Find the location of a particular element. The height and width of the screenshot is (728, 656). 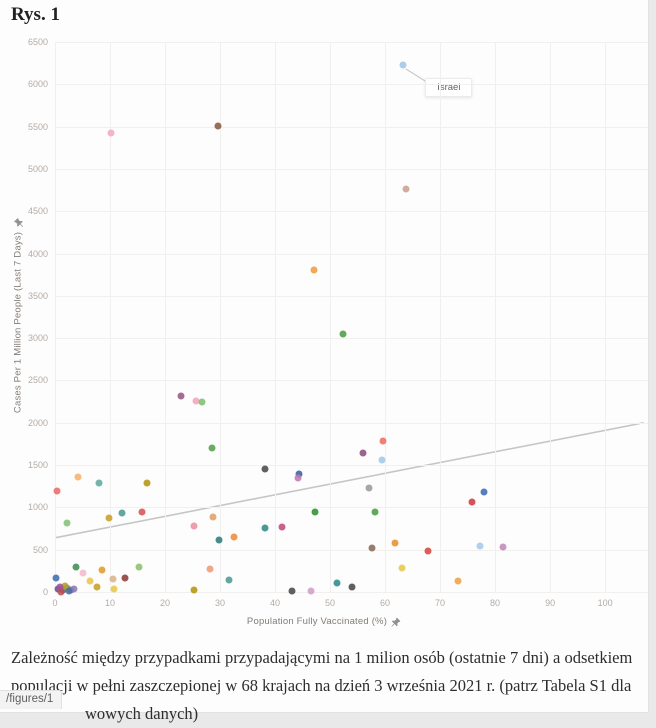

x-tick-label: 10 is located at coordinates (109, 603).